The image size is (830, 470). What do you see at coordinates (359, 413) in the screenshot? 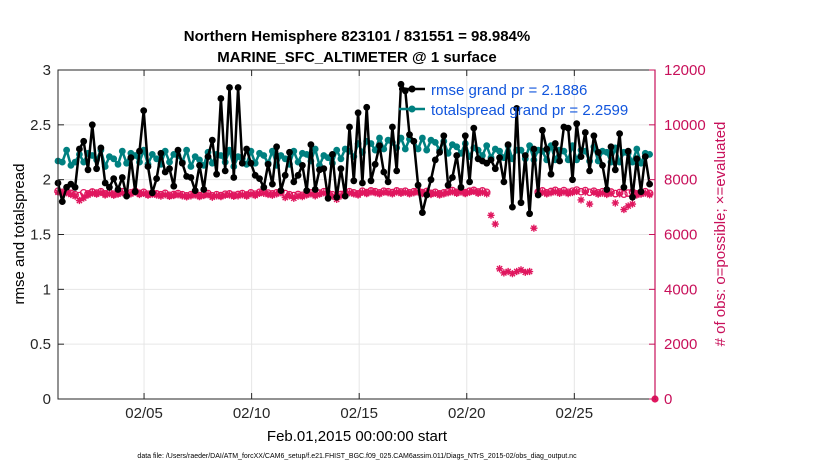
I see `x-tick-label-2: 02/15` at bounding box center [359, 413].